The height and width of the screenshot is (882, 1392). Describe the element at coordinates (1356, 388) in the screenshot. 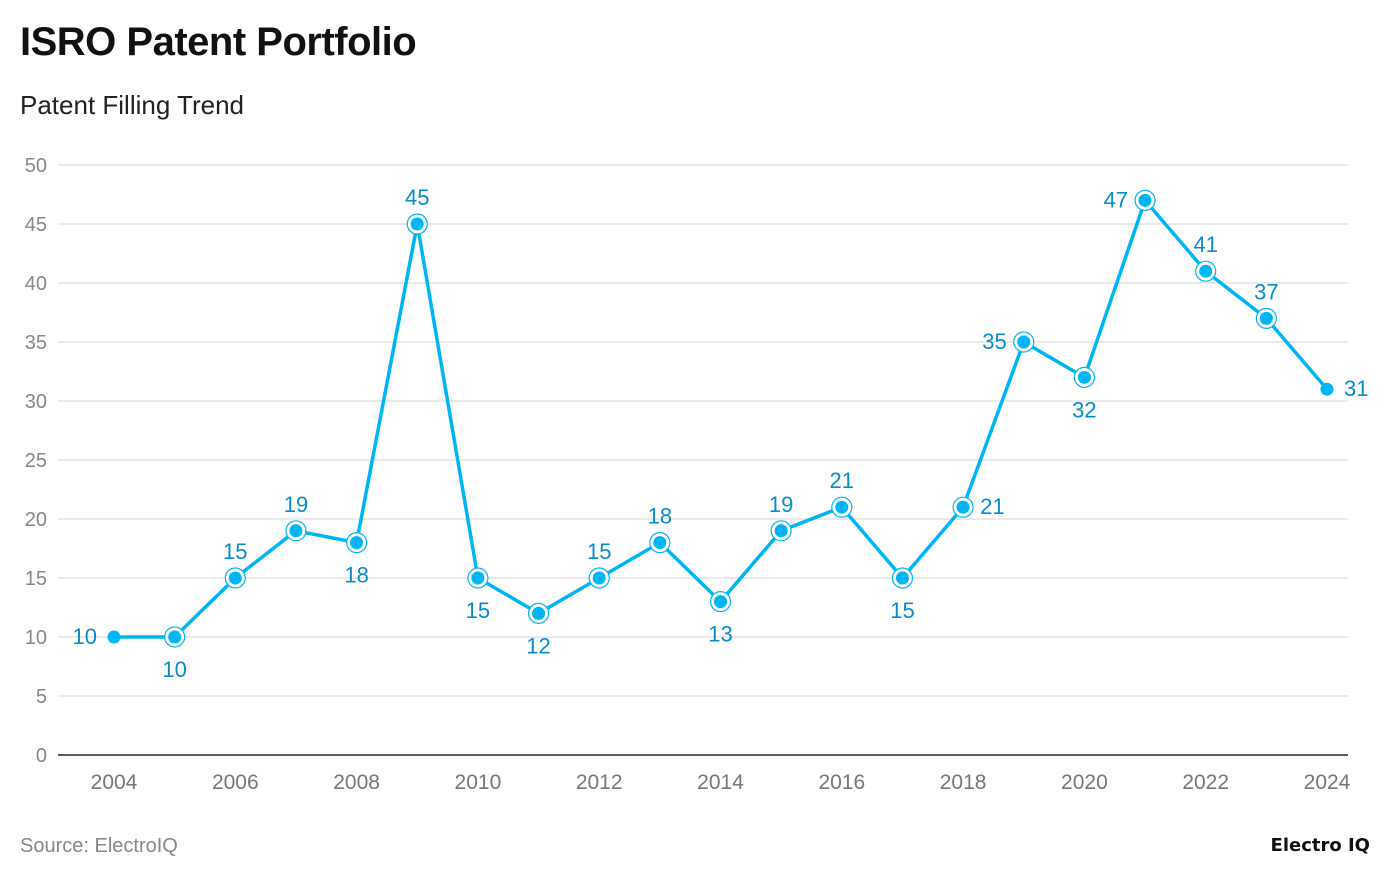

I see `data-label: 31` at that location.